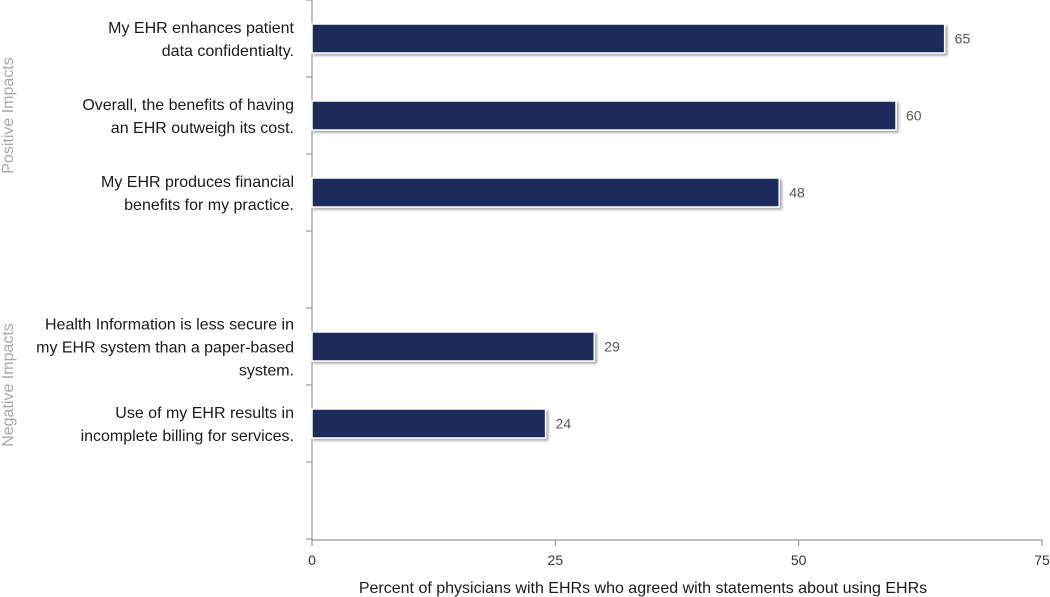  I want to click on bar-value-label: 60, so click(914, 116).